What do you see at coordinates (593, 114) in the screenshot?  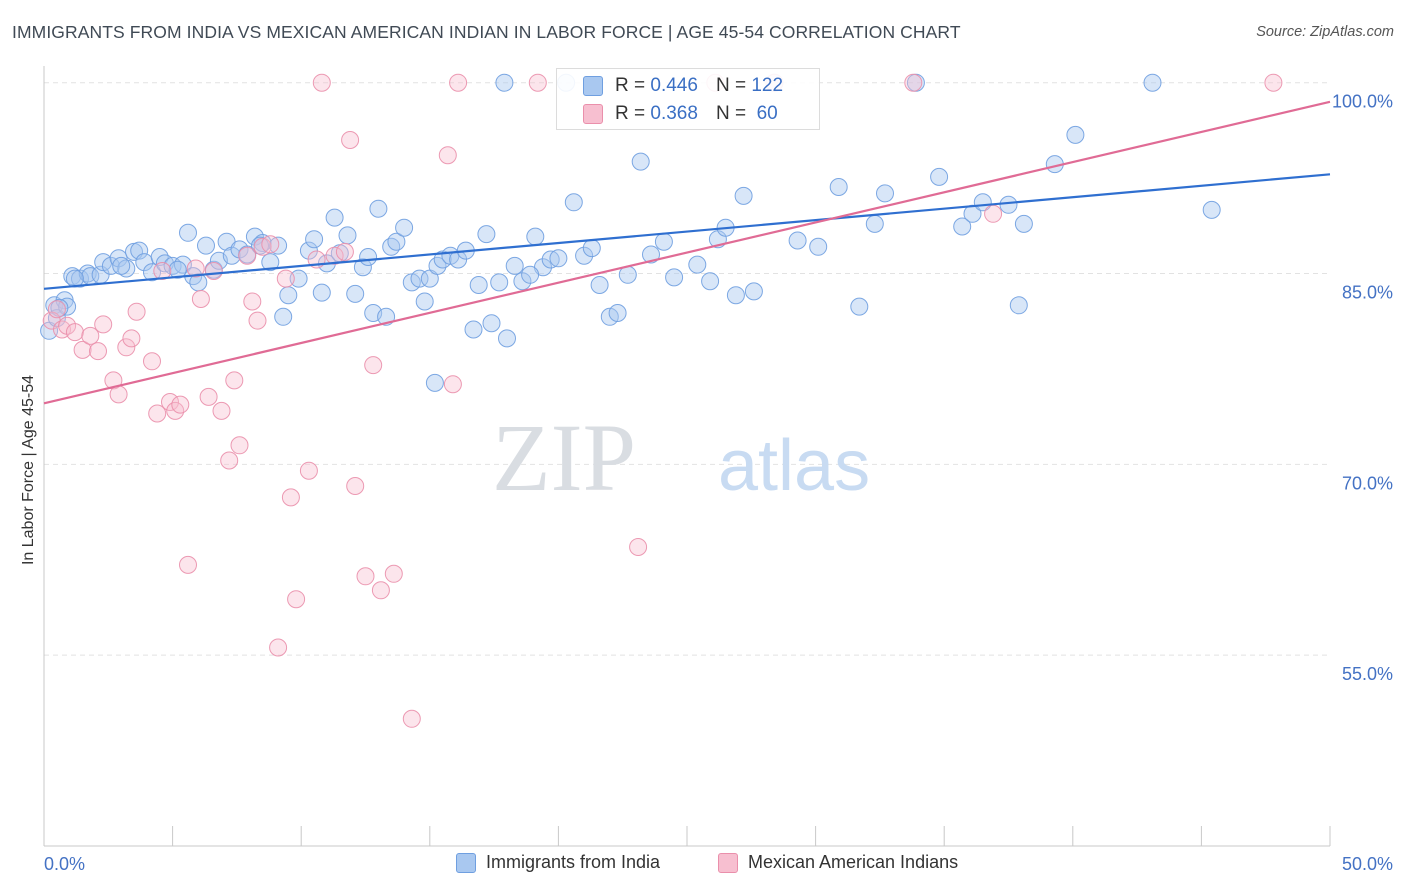 I see `stats-swatch-mexican` at bounding box center [593, 114].